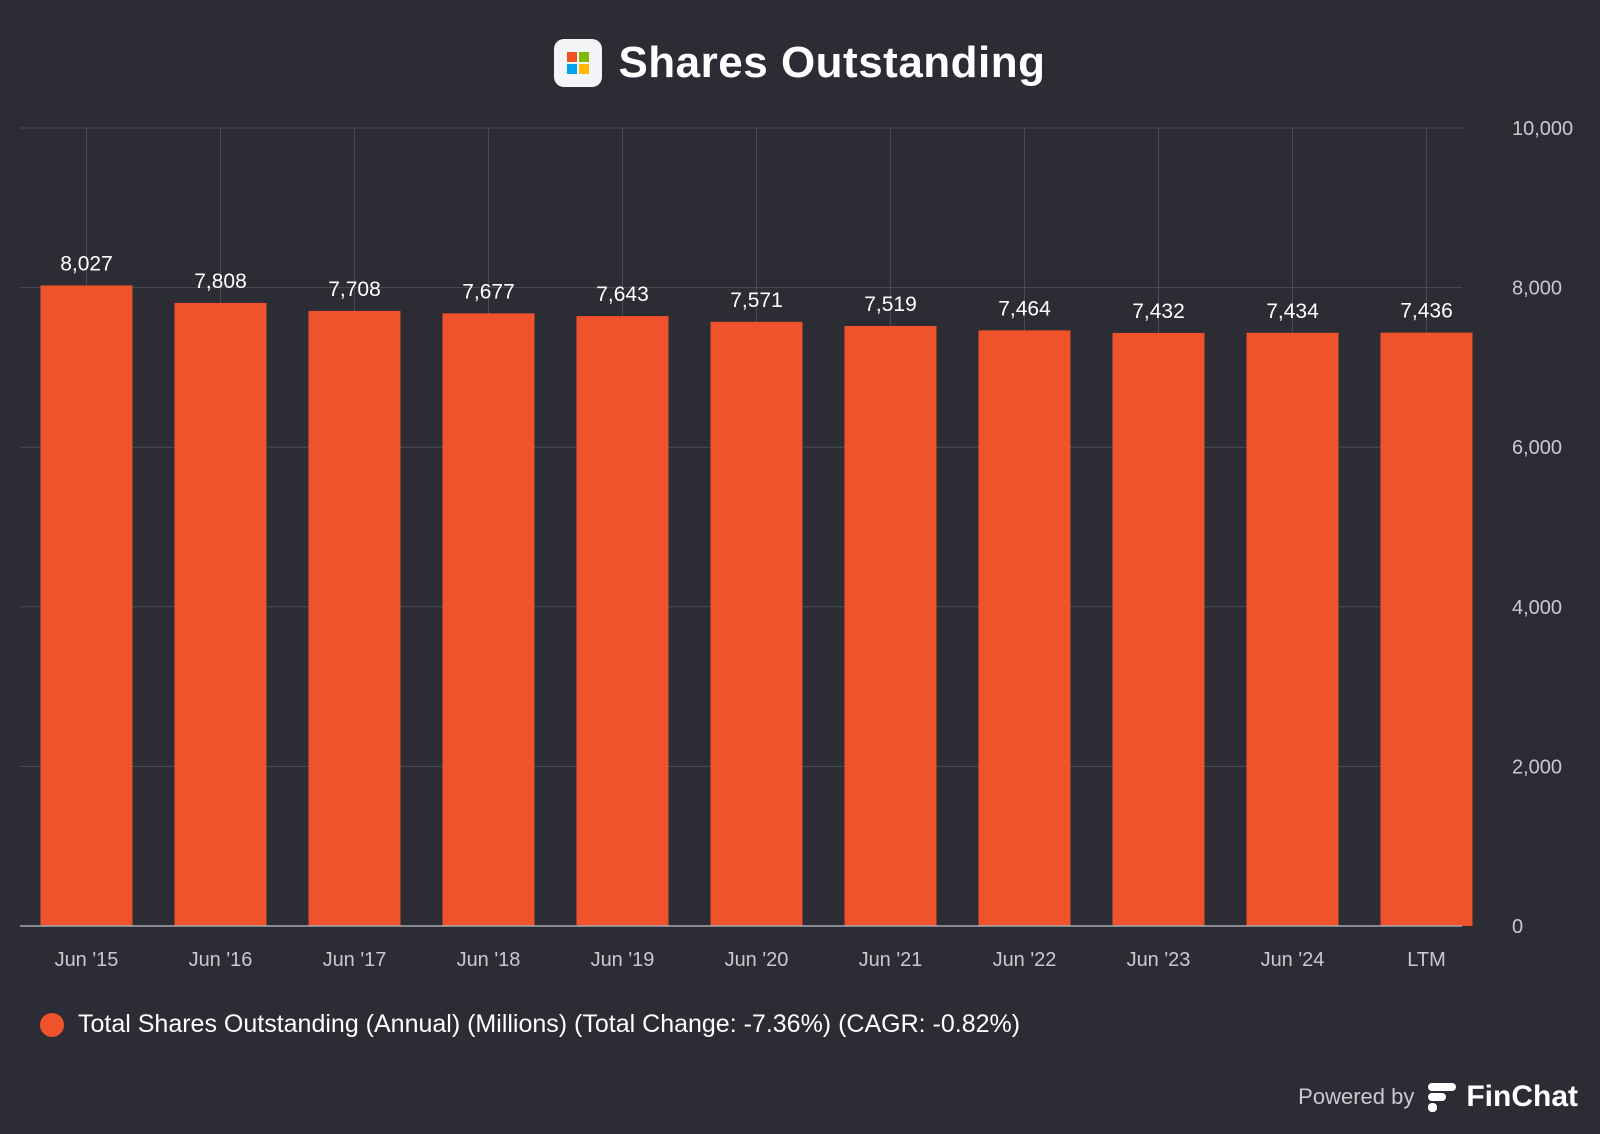 This screenshot has height=1134, width=1600. I want to click on microsoft-logo-icon, so click(578, 63).